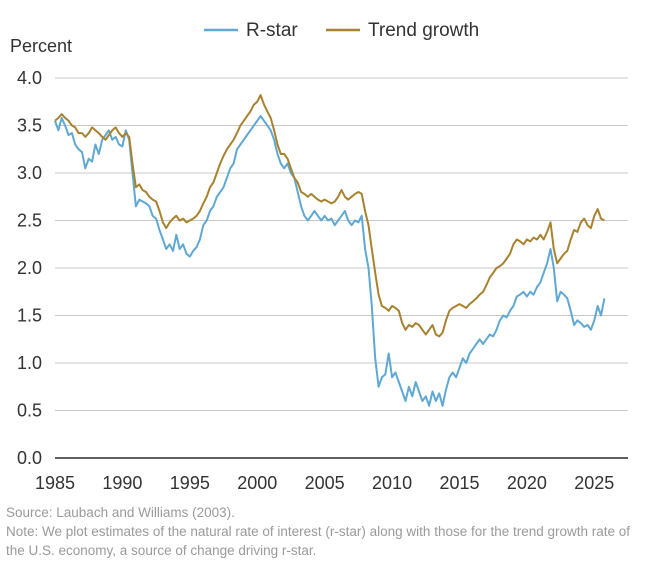 Image resolution: width=650 pixels, height=574 pixels. I want to click on y-tick-label: 4.0, so click(29, 78).